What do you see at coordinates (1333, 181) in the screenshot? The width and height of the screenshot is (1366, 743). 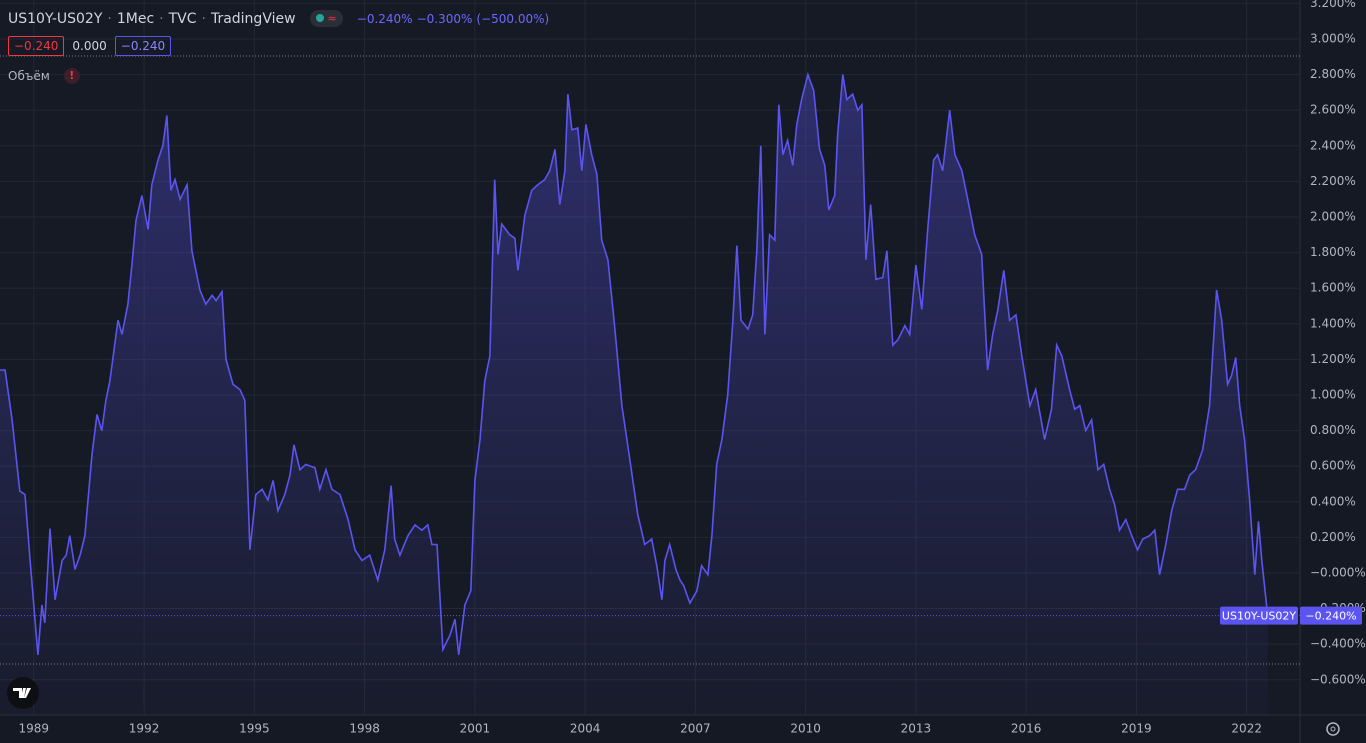 I see `y-tick-label: 2.200%` at bounding box center [1333, 181].